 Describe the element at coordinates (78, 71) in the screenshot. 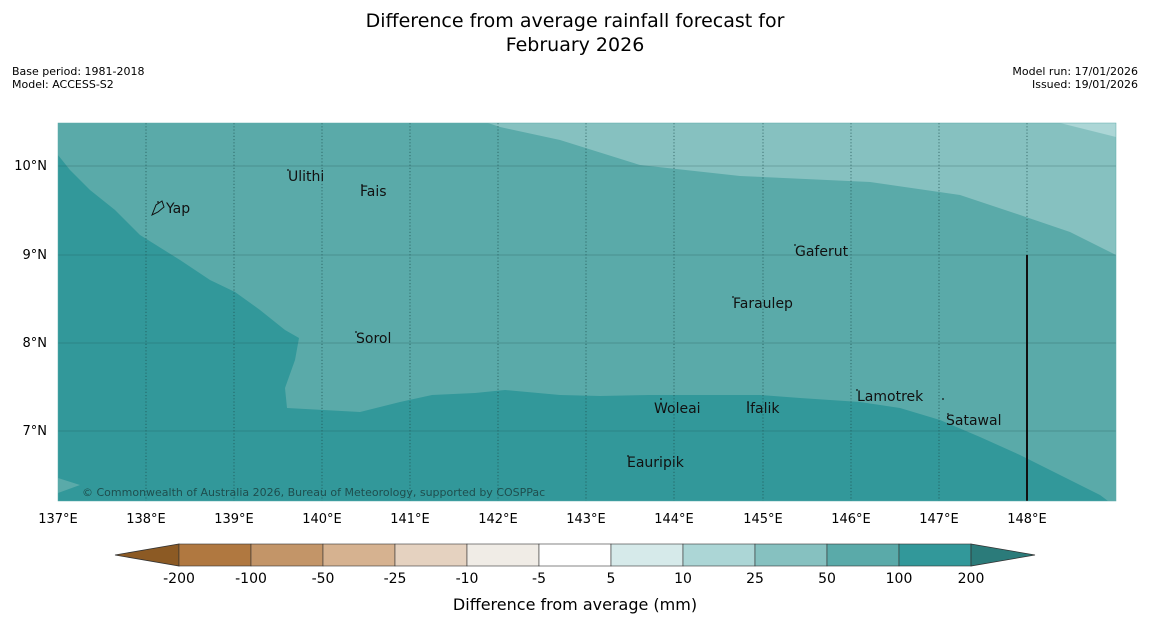

I see `base-period: Base period: 1981-2018` at that location.